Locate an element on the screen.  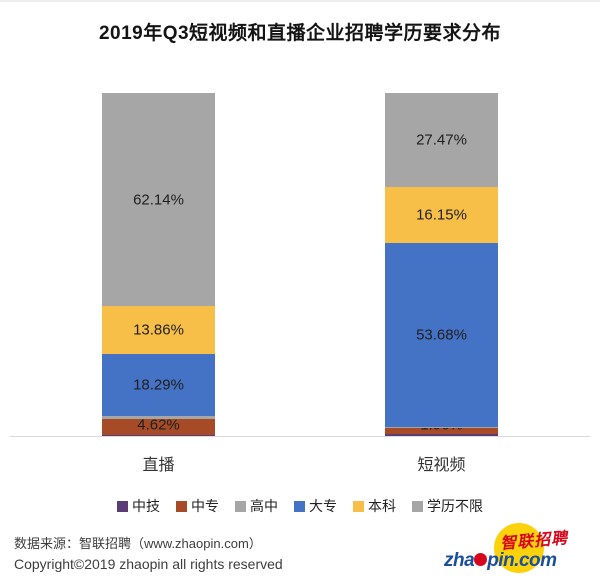
data-label: 13.86% is located at coordinates (158, 330).